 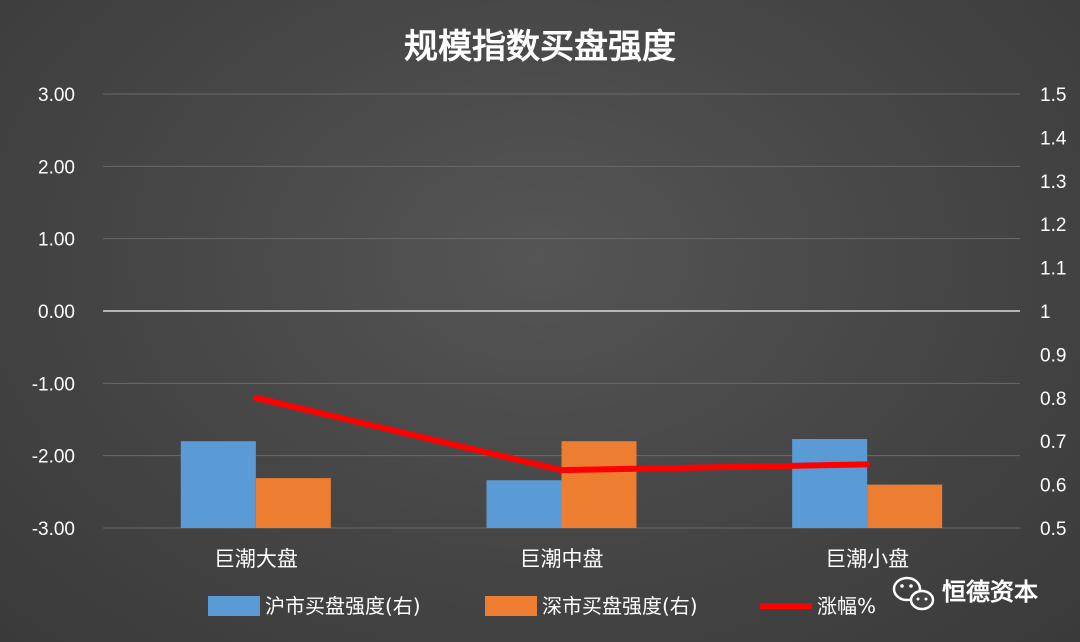 What do you see at coordinates (53, 529) in the screenshot?
I see `left-tick-label: -3.00` at bounding box center [53, 529].